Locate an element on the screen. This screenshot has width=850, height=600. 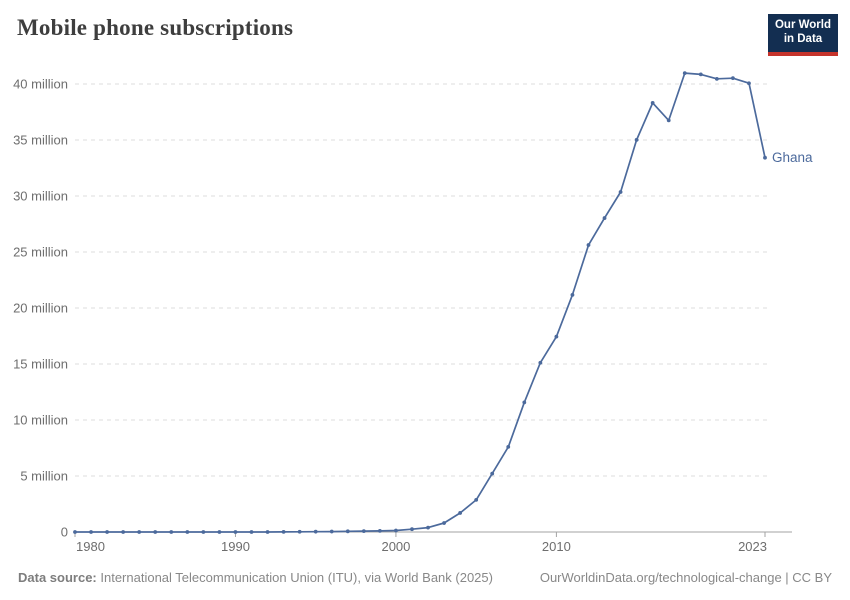
owid-logo: Our World in Data is located at coordinates (803, 35).